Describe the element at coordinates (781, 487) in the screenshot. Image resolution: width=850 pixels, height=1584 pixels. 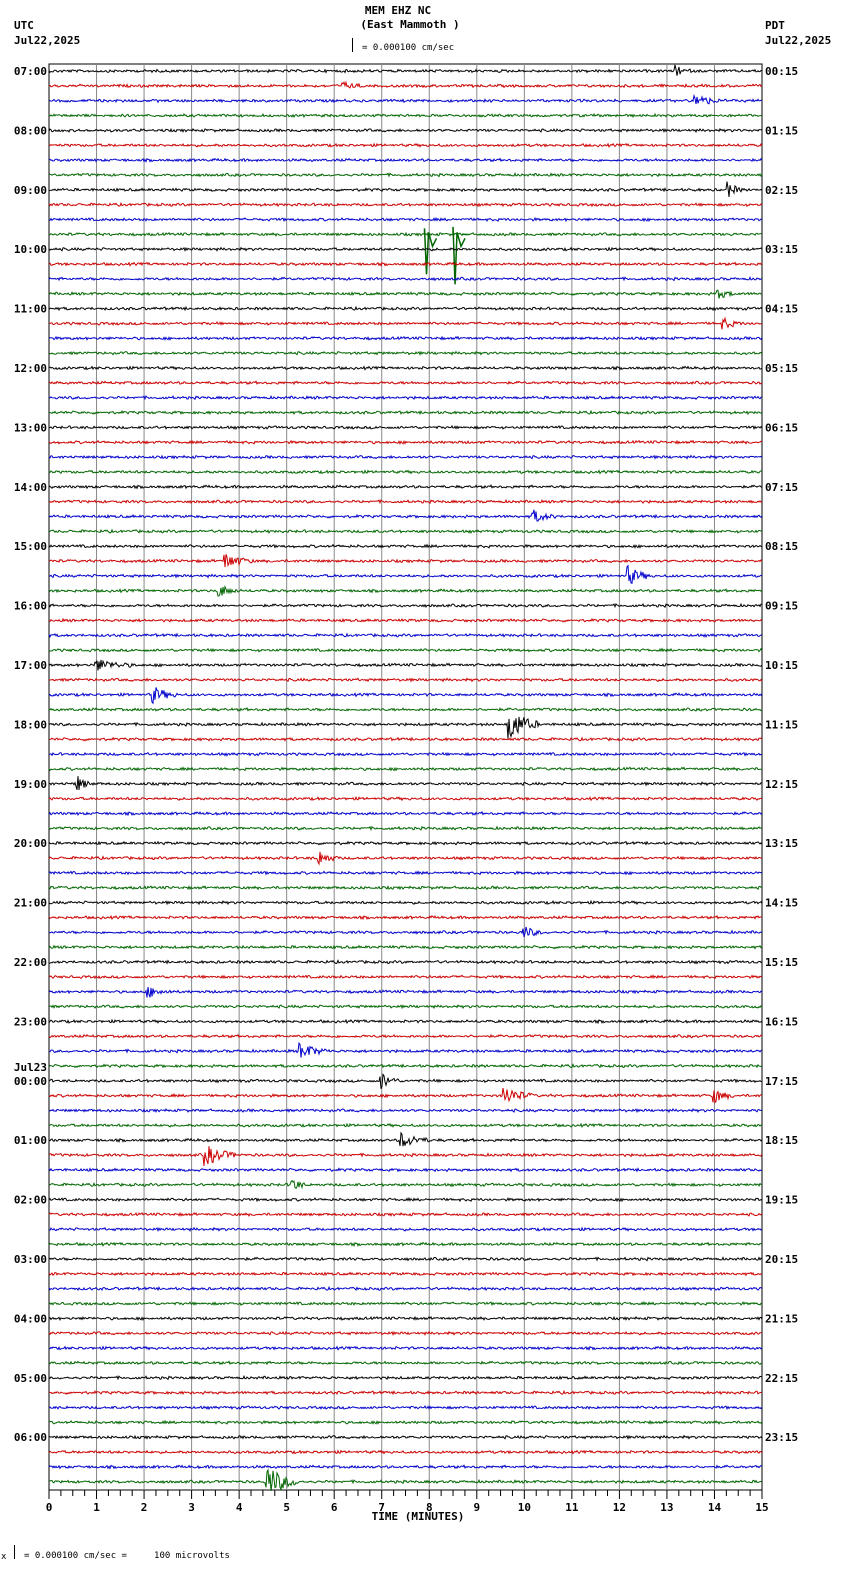
I see `pdt-hour-label: 07:15` at that location.